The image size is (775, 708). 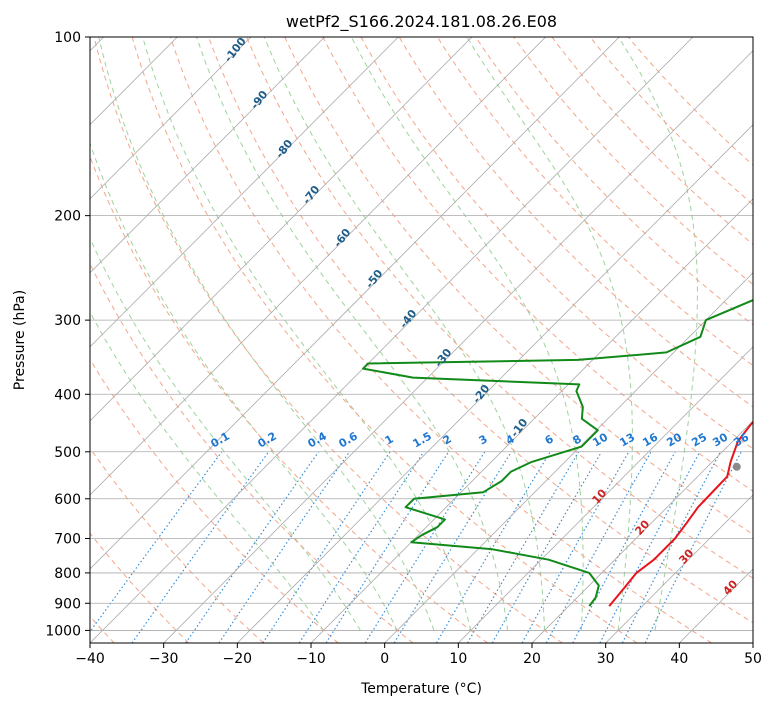 I want to click on y-tick-label: 400, so click(x=67, y=395).